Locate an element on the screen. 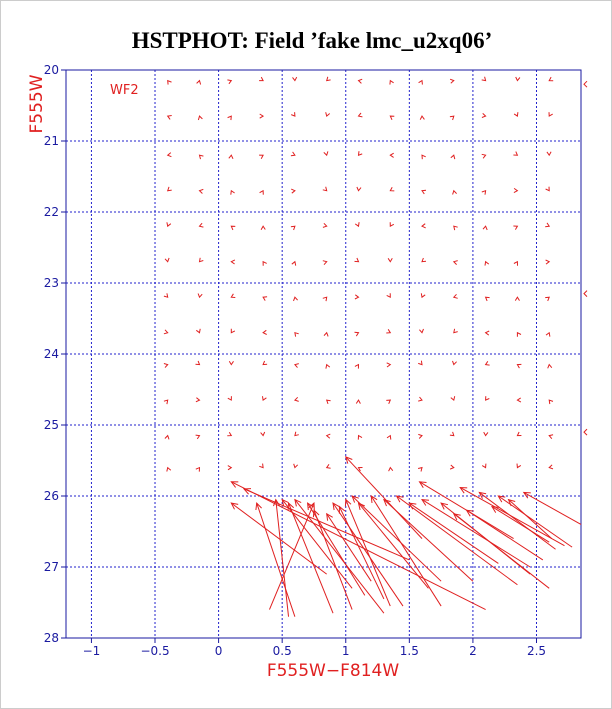 Image resolution: width=612 pixels, height=709 pixels. x-tick-label: −1 is located at coordinates (92, 651).